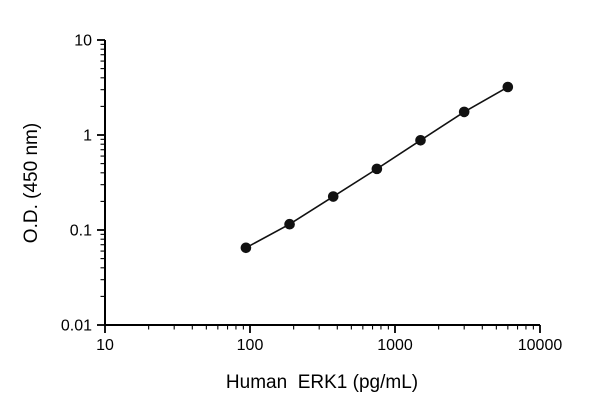 The width and height of the screenshot is (600, 419). What do you see at coordinates (31, 183) in the screenshot?
I see `y-axis-title: O.D. (450 nm)` at bounding box center [31, 183].